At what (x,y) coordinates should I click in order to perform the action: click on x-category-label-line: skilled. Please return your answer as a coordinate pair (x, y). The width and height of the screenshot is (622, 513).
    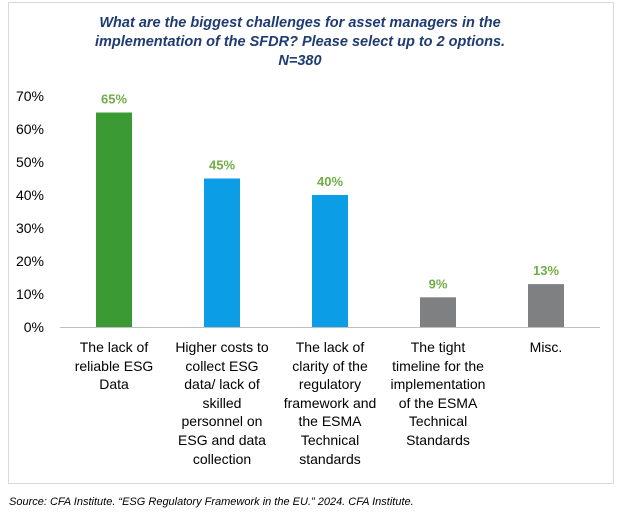
    Looking at the image, I should click on (222, 402).